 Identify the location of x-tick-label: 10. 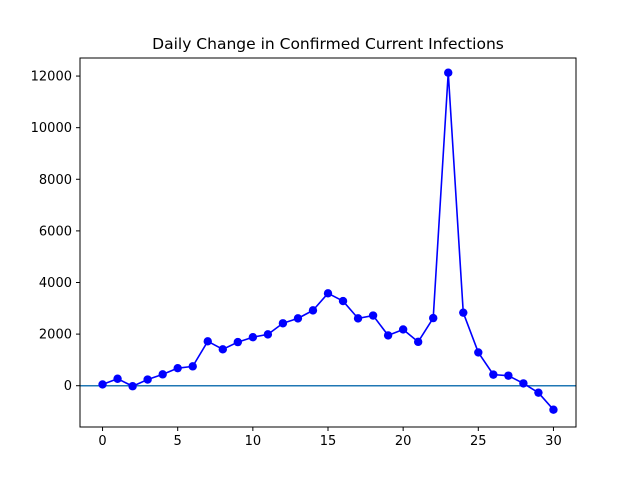
(253, 441).